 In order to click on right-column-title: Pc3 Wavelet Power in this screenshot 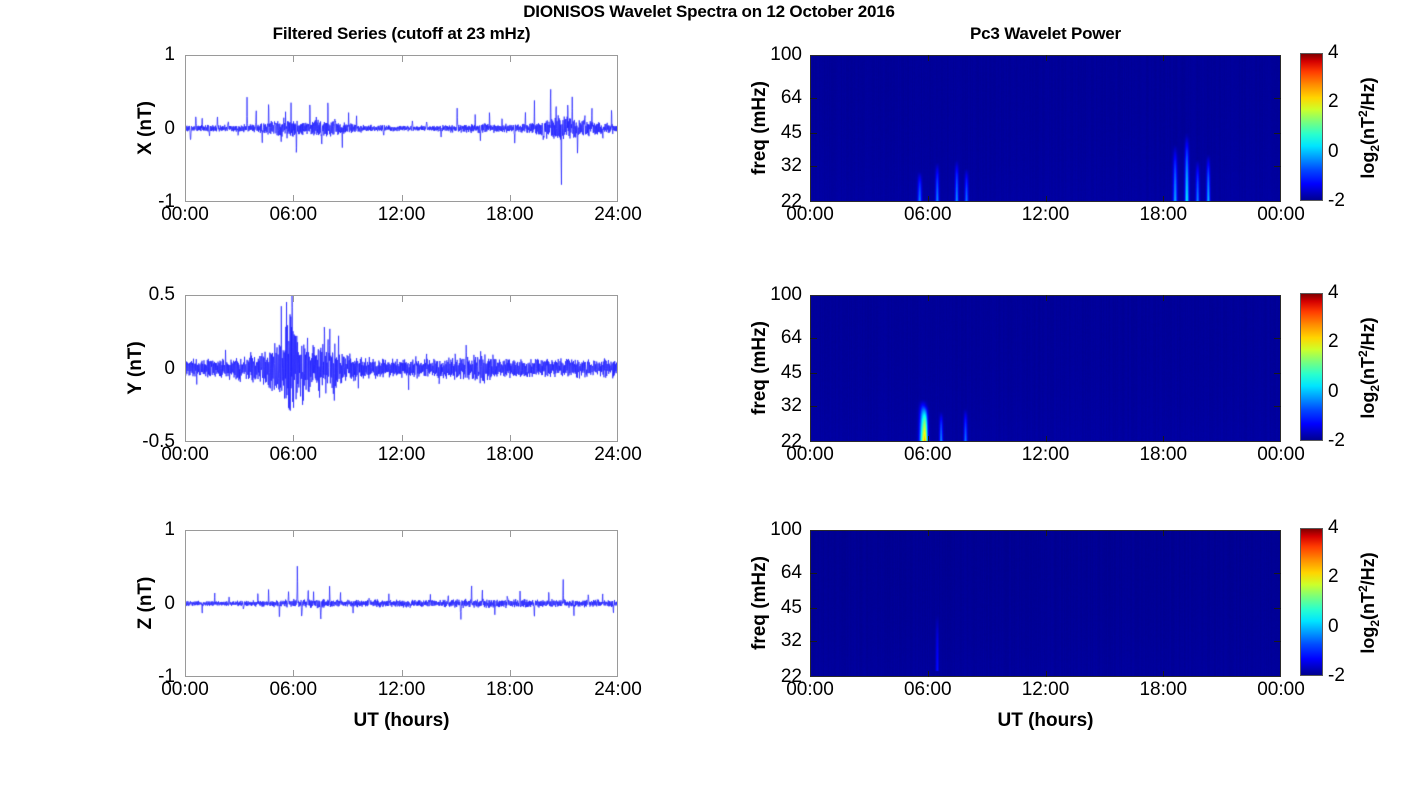, I will do `click(1045, 33)`.